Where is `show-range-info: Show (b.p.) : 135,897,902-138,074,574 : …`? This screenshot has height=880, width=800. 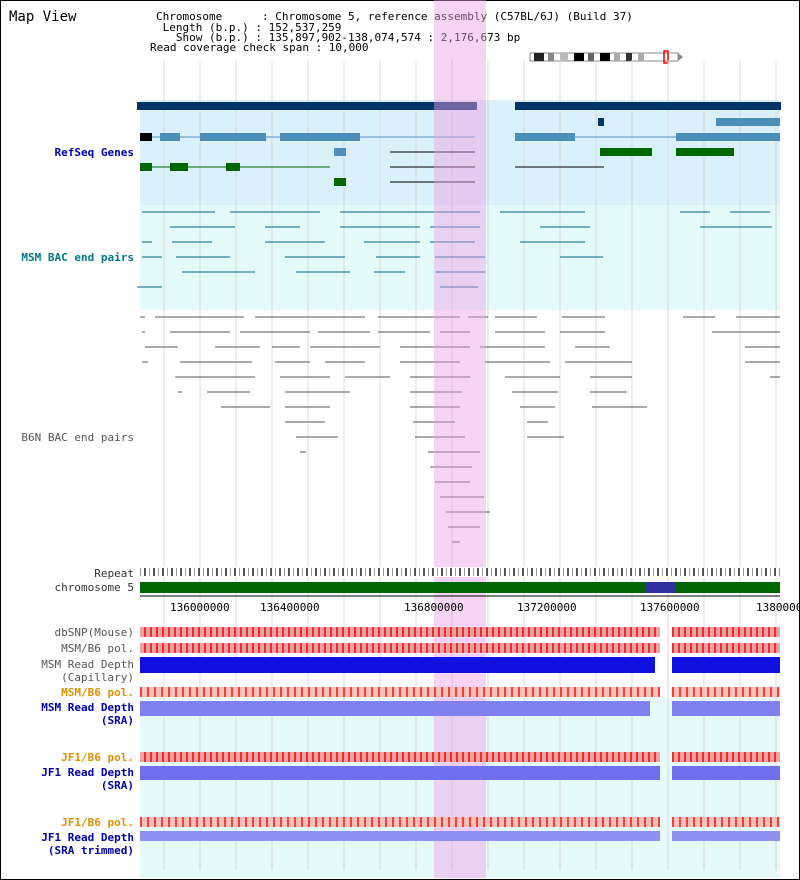
show-range-info: Show (b.p.) : 135,897,902-138,074,574 : … is located at coordinates (338, 37).